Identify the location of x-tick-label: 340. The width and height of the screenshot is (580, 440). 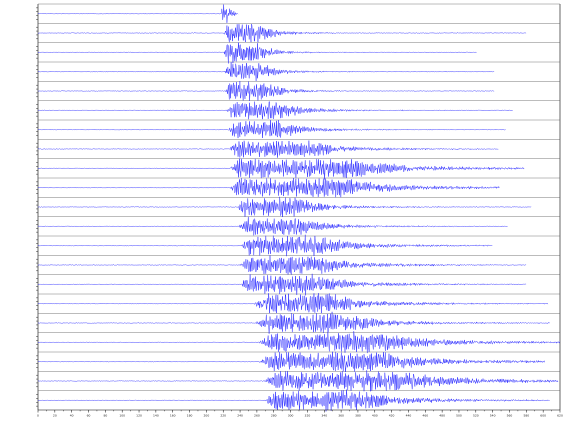
(324, 416).